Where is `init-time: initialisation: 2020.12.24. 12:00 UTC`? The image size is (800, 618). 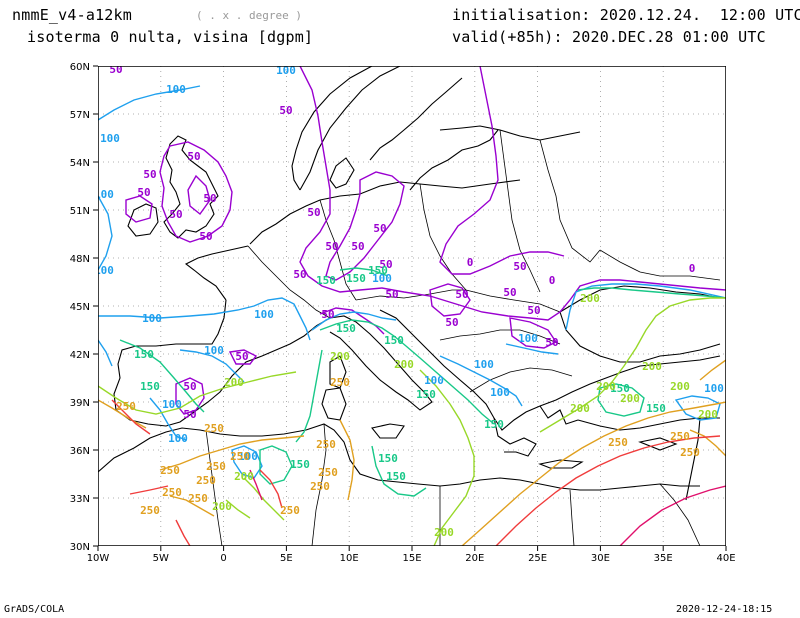
init-time: initialisation: 2020.12.24. 12:00 UTC is located at coordinates (626, 15).